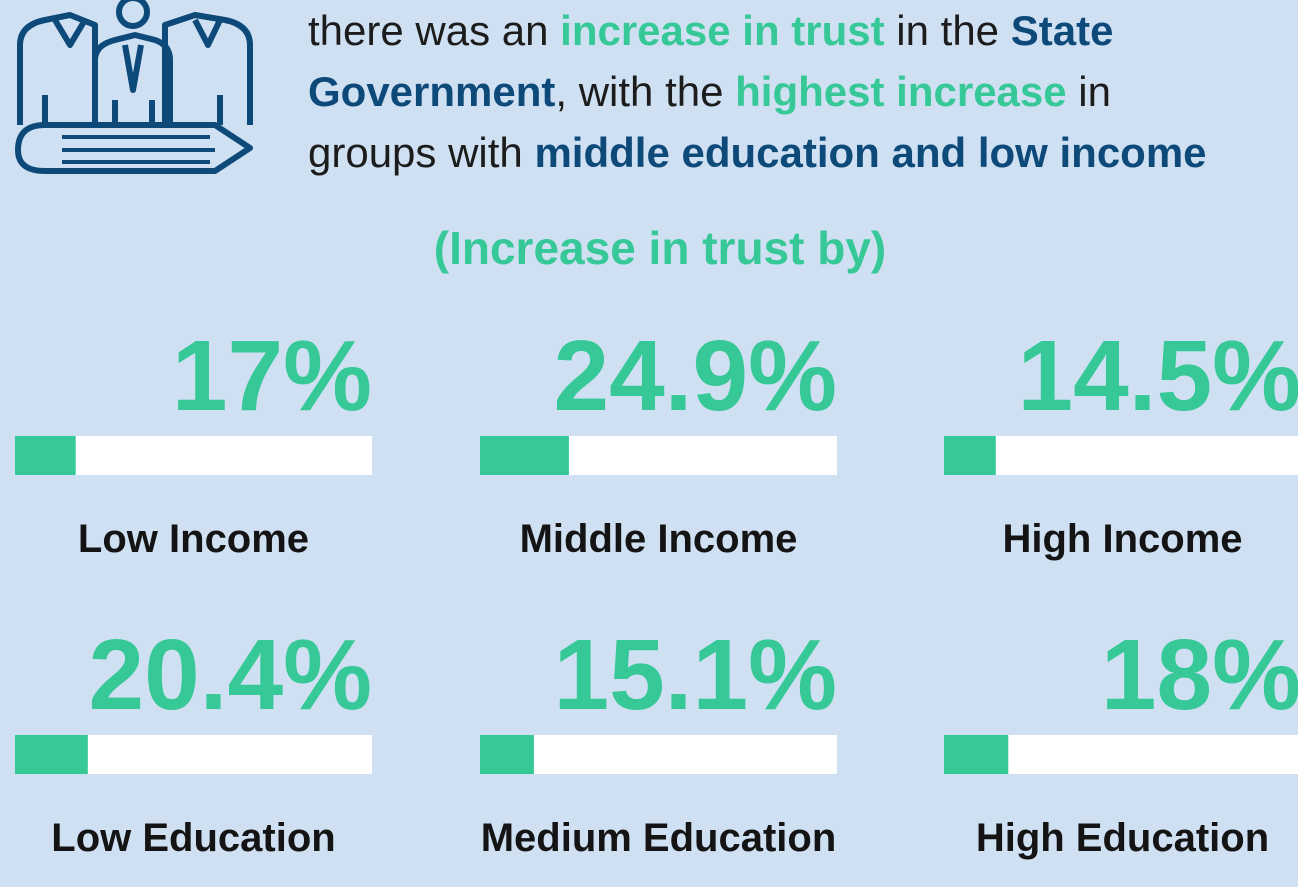 The image size is (1298, 887). Describe the element at coordinates (1157, 376) in the screenshot. I see `value-label: 14.5%` at that location.